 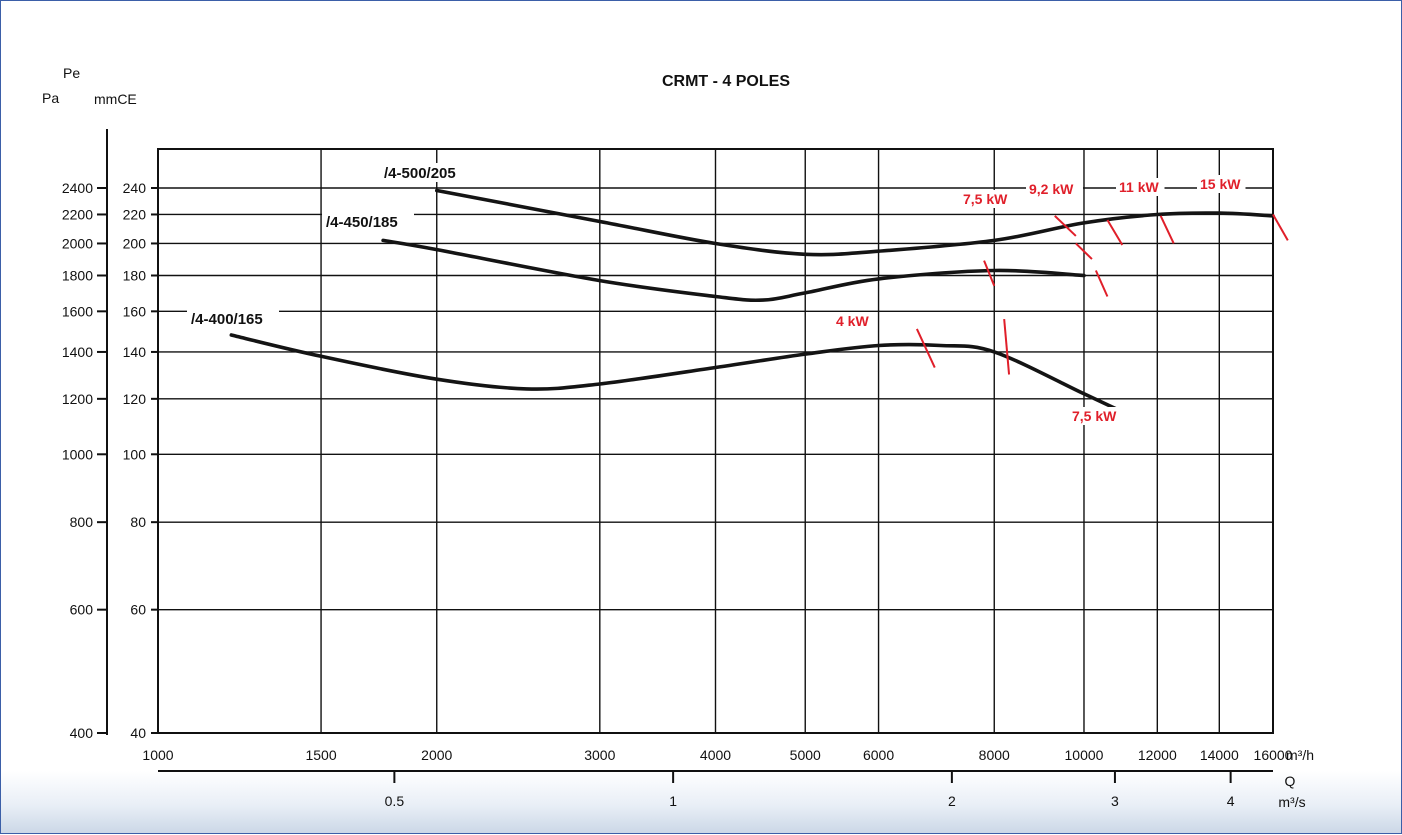 What do you see at coordinates (82, 733) in the screenshot?
I see `pa-tick-label: 400` at bounding box center [82, 733].